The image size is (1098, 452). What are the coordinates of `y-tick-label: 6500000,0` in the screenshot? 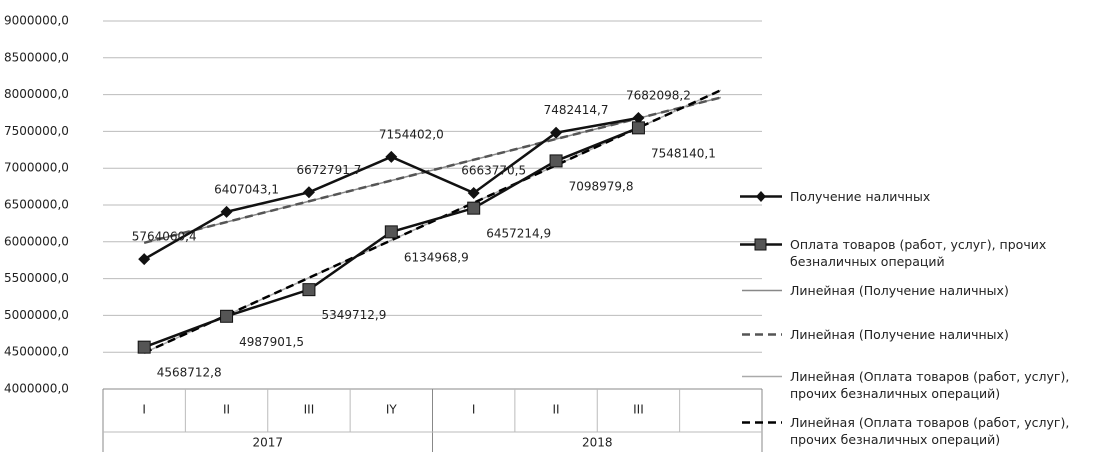 It's located at (36, 205).